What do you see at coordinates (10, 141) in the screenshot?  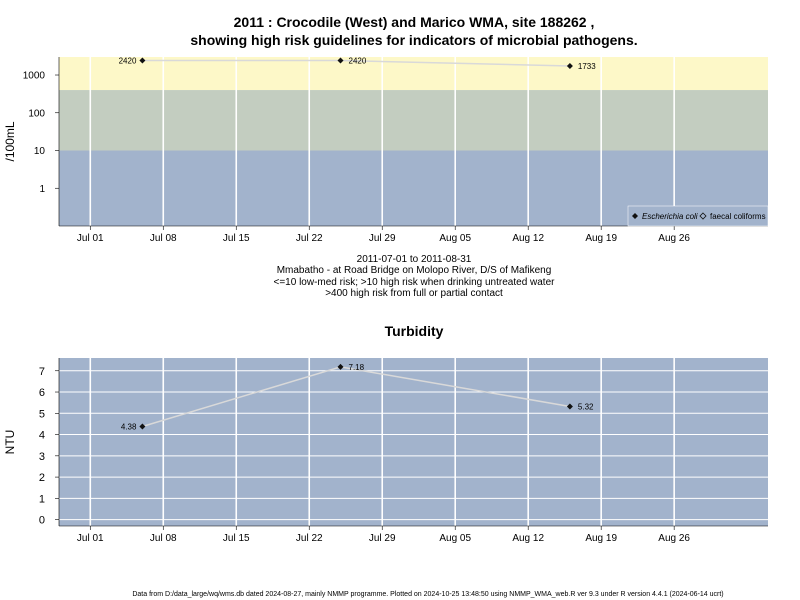 I see `y-axis-label: /100mL` at bounding box center [10, 141].